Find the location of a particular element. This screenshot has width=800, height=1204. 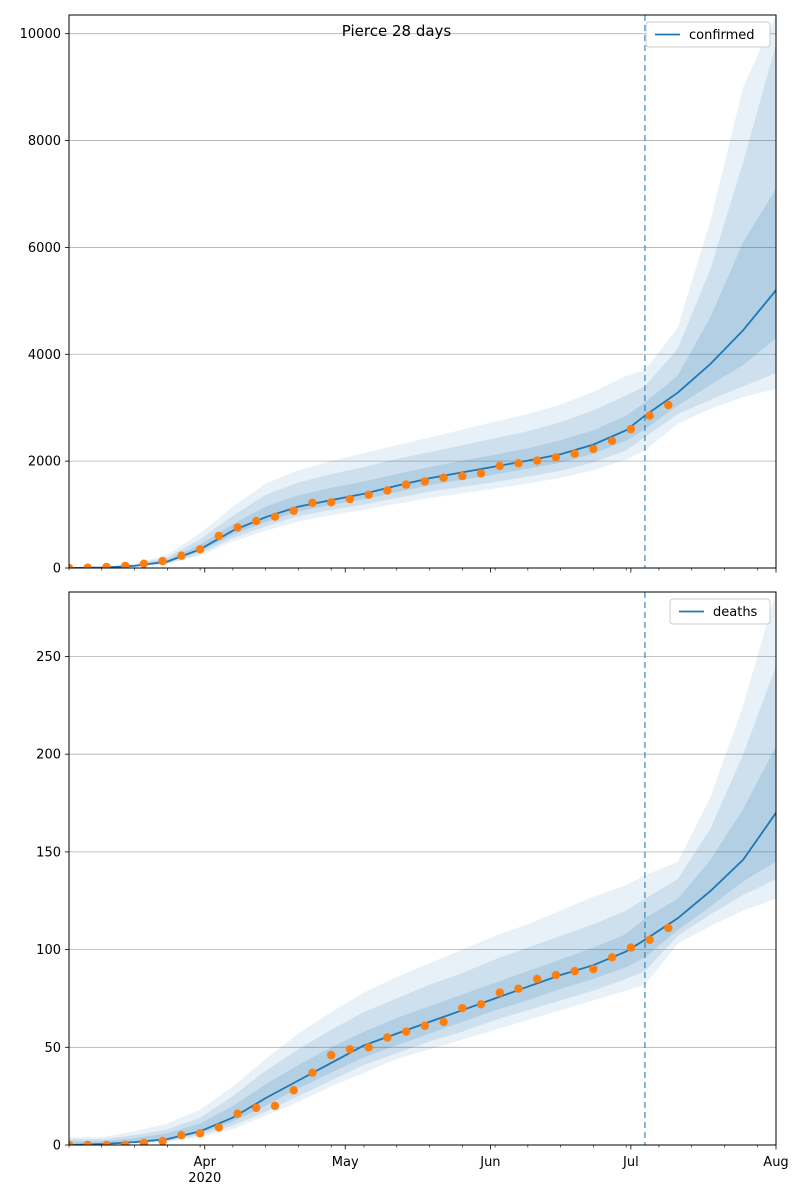

x-tick-label: Jun is located at coordinates (489, 1162).